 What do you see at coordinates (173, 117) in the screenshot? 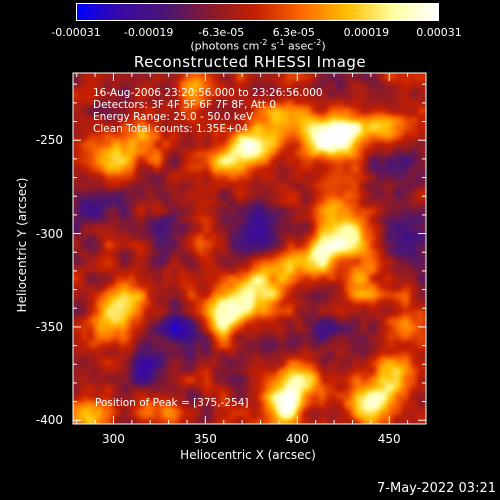
I see `info-line: Energy Range: 25.0 - 50.0 keV` at bounding box center [173, 117].